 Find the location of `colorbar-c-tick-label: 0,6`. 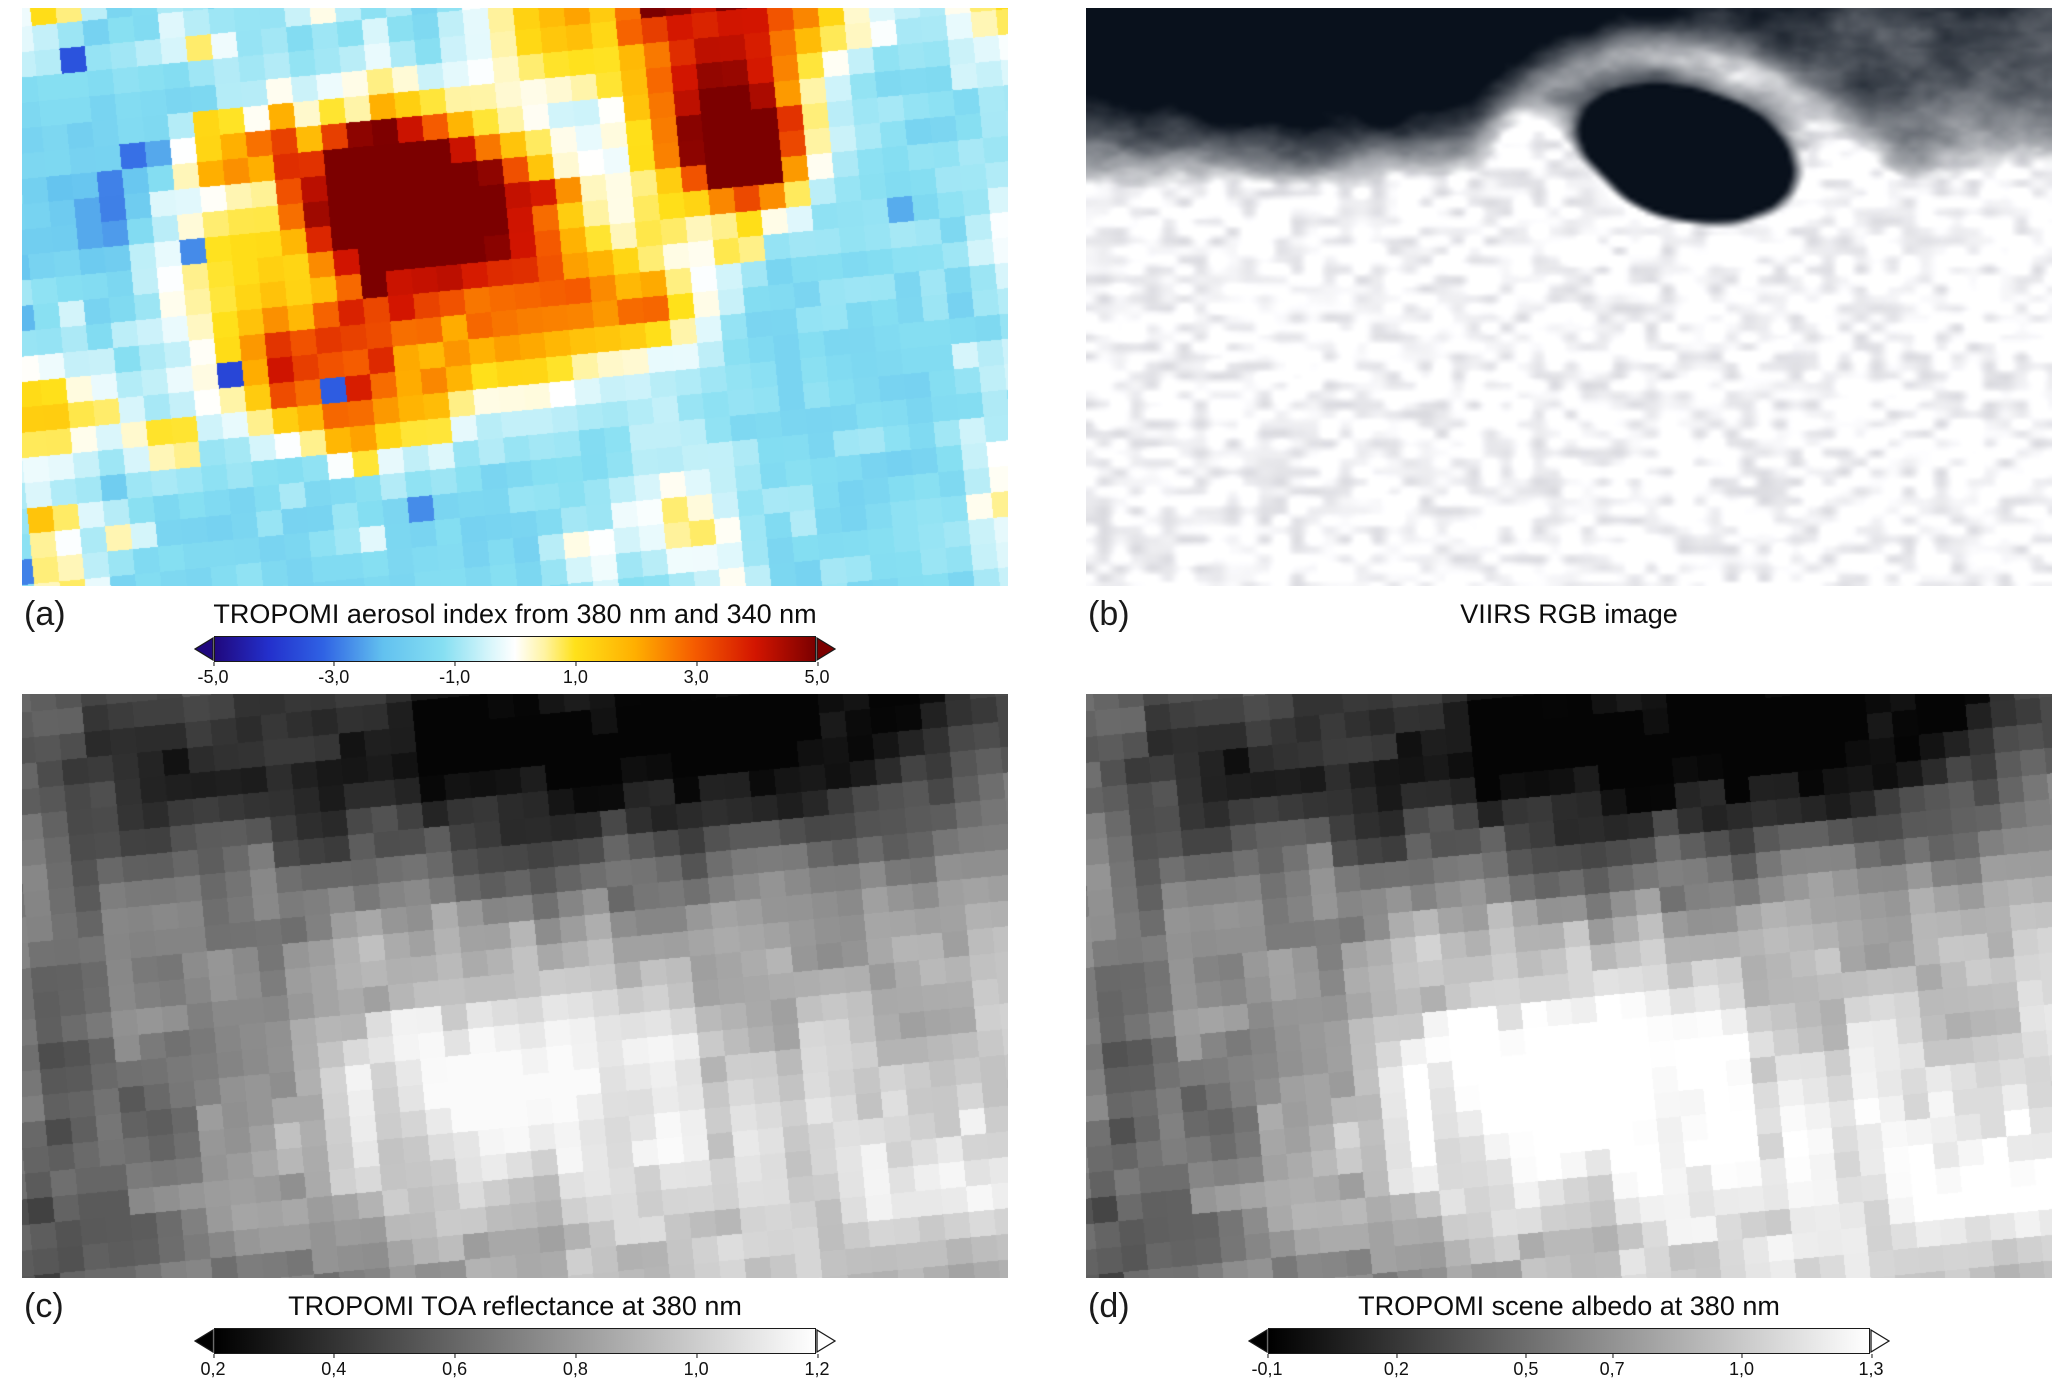

colorbar-c-tick-label: 0,6 is located at coordinates (455, 1366).